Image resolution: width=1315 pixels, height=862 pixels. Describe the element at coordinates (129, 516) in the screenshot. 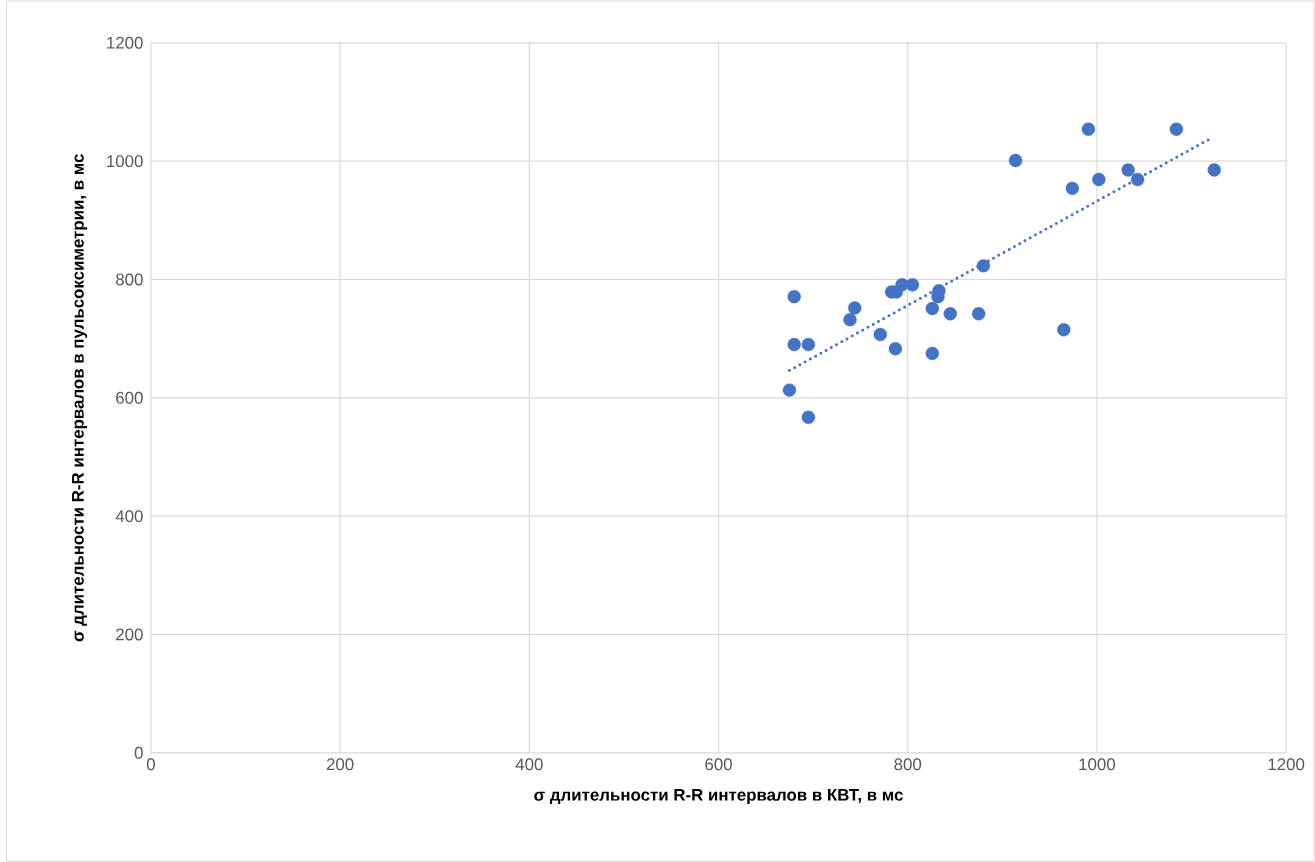

I see `y-tick-label: 400` at that location.